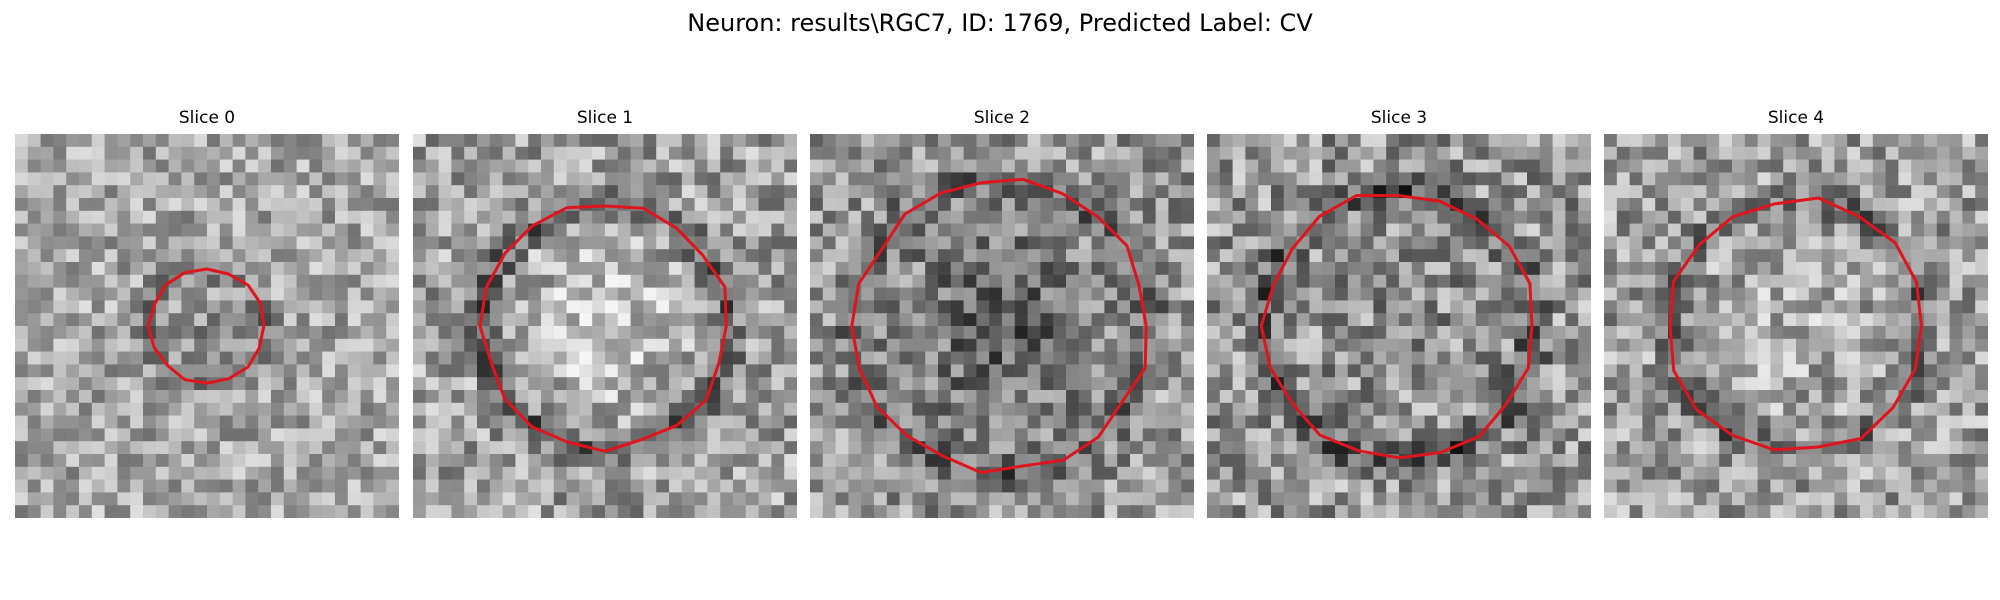 This screenshot has height=600, width=2000. I want to click on slice-title: Slice 0, so click(207, 118).